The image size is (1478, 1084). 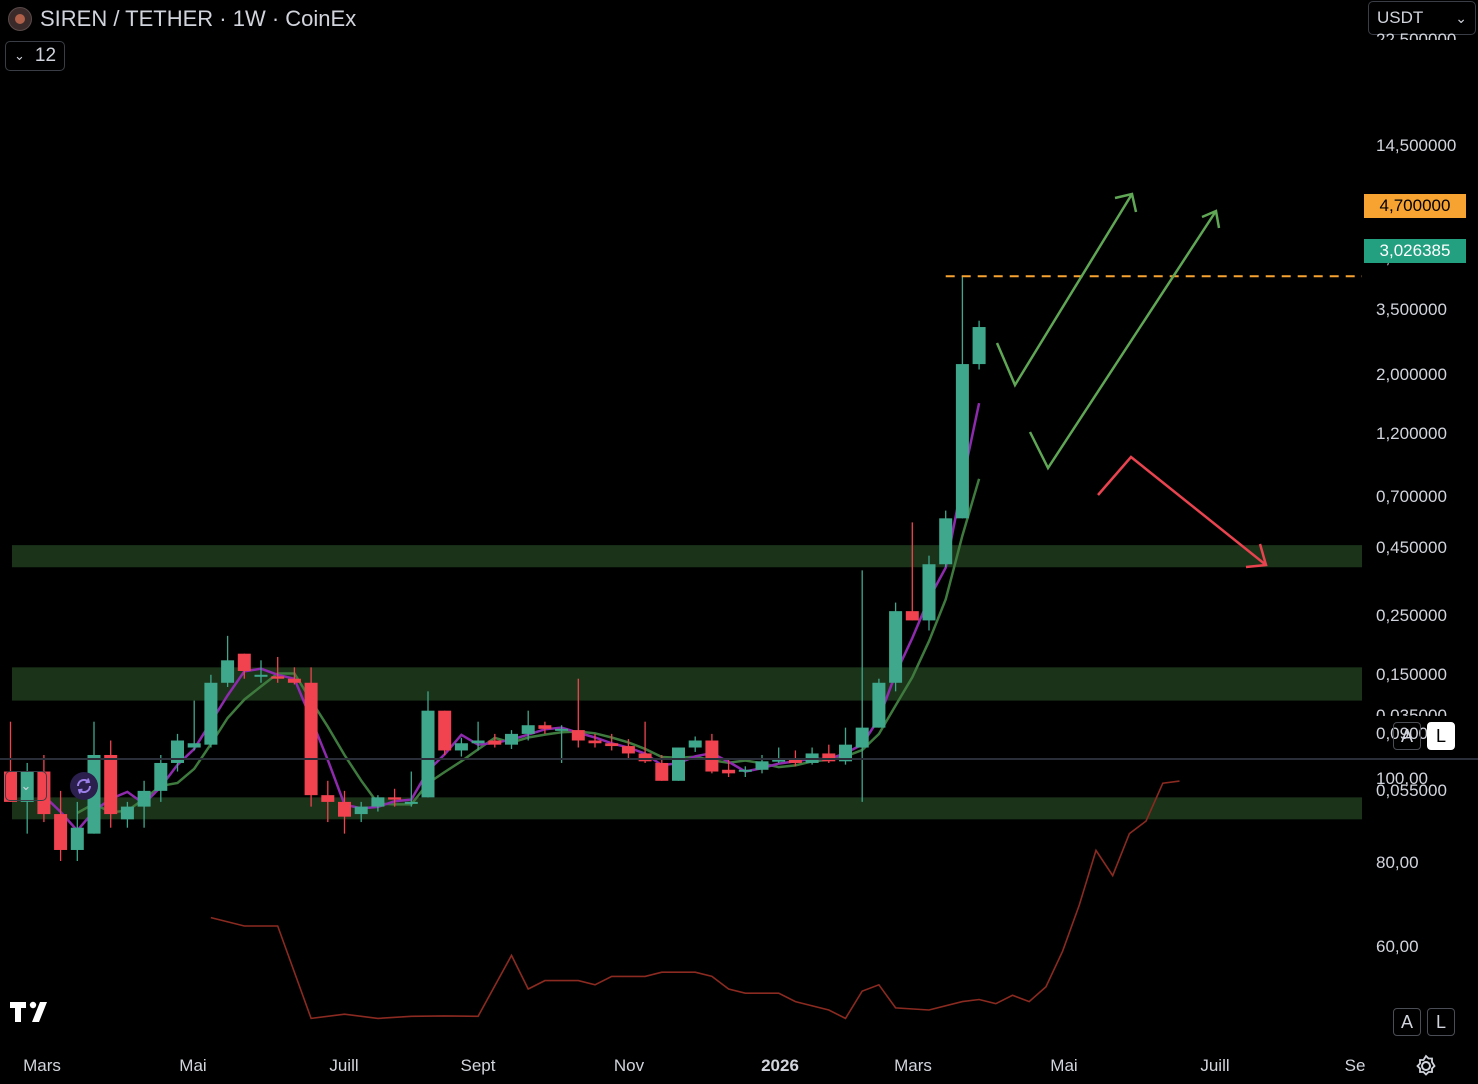 What do you see at coordinates (198, 18) in the screenshot?
I see `symbol-title: SIREN / TETHER · 1W · CoinEx` at bounding box center [198, 18].